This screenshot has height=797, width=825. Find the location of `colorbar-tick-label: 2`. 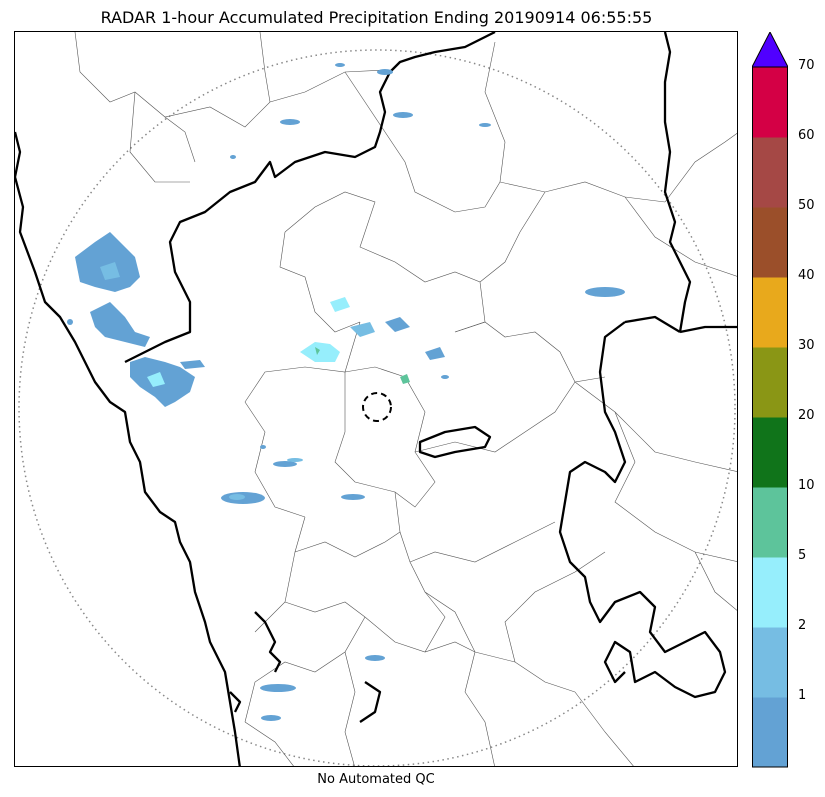

colorbar-tick-label: 2 is located at coordinates (802, 625).